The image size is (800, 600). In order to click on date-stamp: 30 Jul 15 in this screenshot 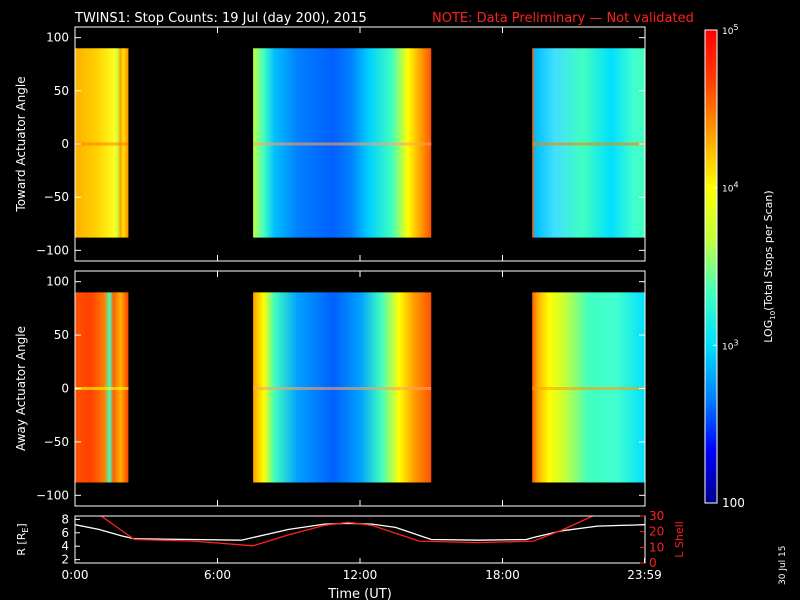, I will do `click(783, 566)`.